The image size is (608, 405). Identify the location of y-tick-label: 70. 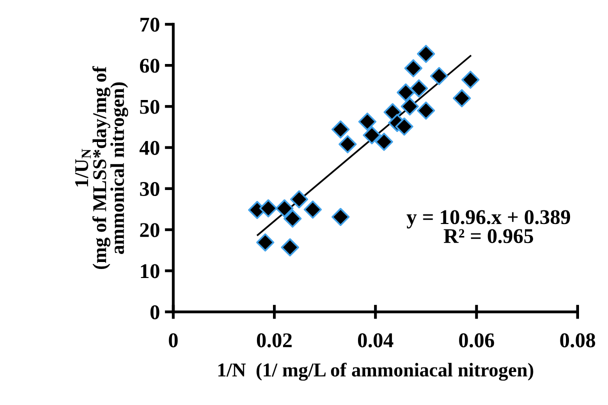
(150, 25).